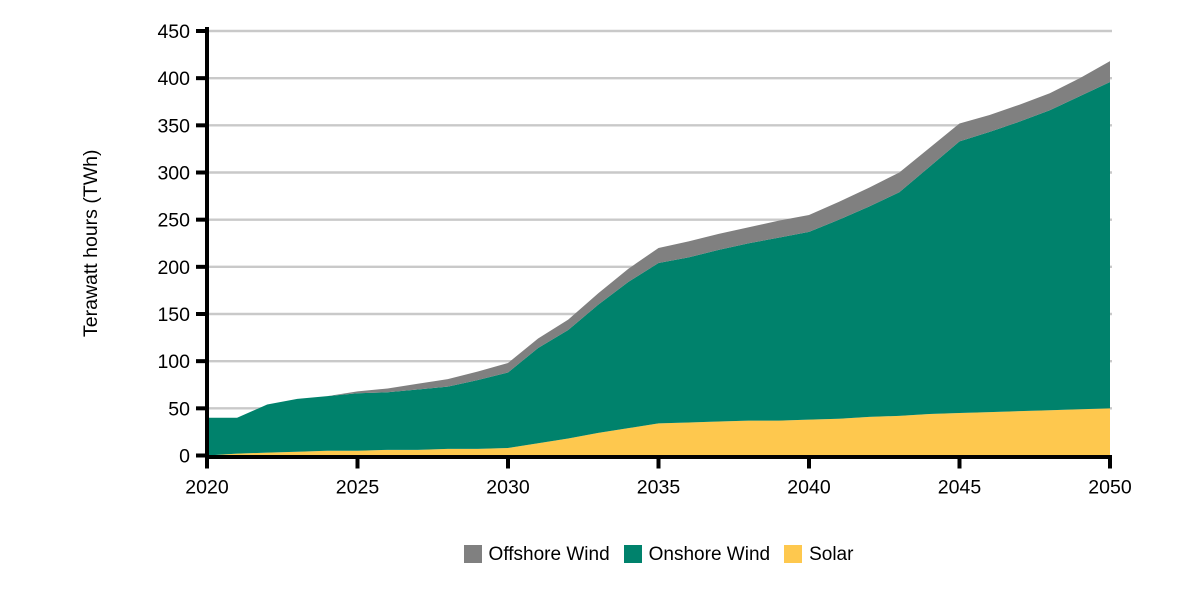  What do you see at coordinates (173, 126) in the screenshot?
I see `y-tick-label: 350` at bounding box center [173, 126].